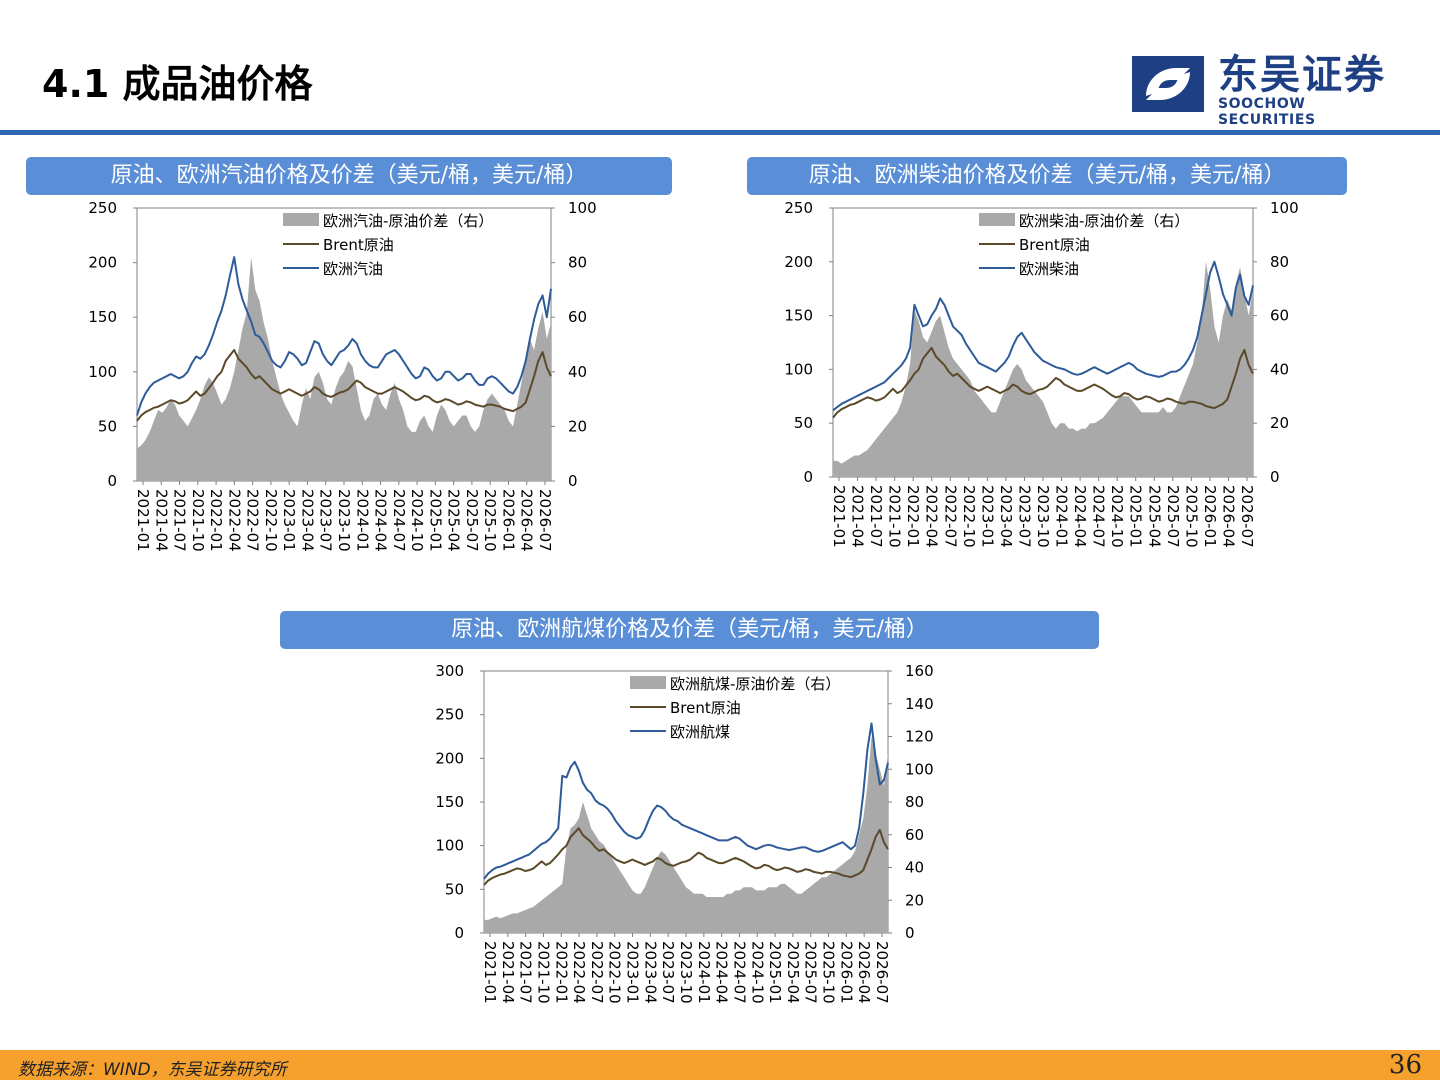 The width and height of the screenshot is (1440, 1080). What do you see at coordinates (107, 426) in the screenshot?
I see `left-axis-tick-label: 50` at bounding box center [107, 426].